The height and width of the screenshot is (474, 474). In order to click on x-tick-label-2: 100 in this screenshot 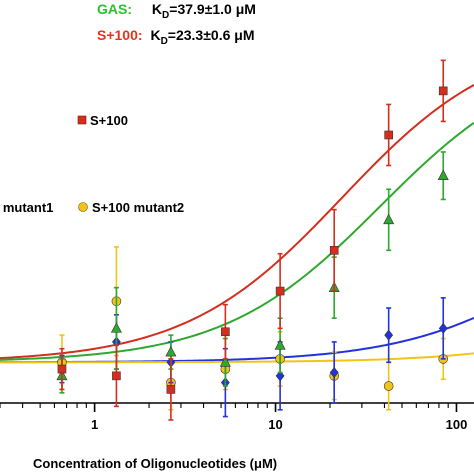, I will do `click(457, 424)`.